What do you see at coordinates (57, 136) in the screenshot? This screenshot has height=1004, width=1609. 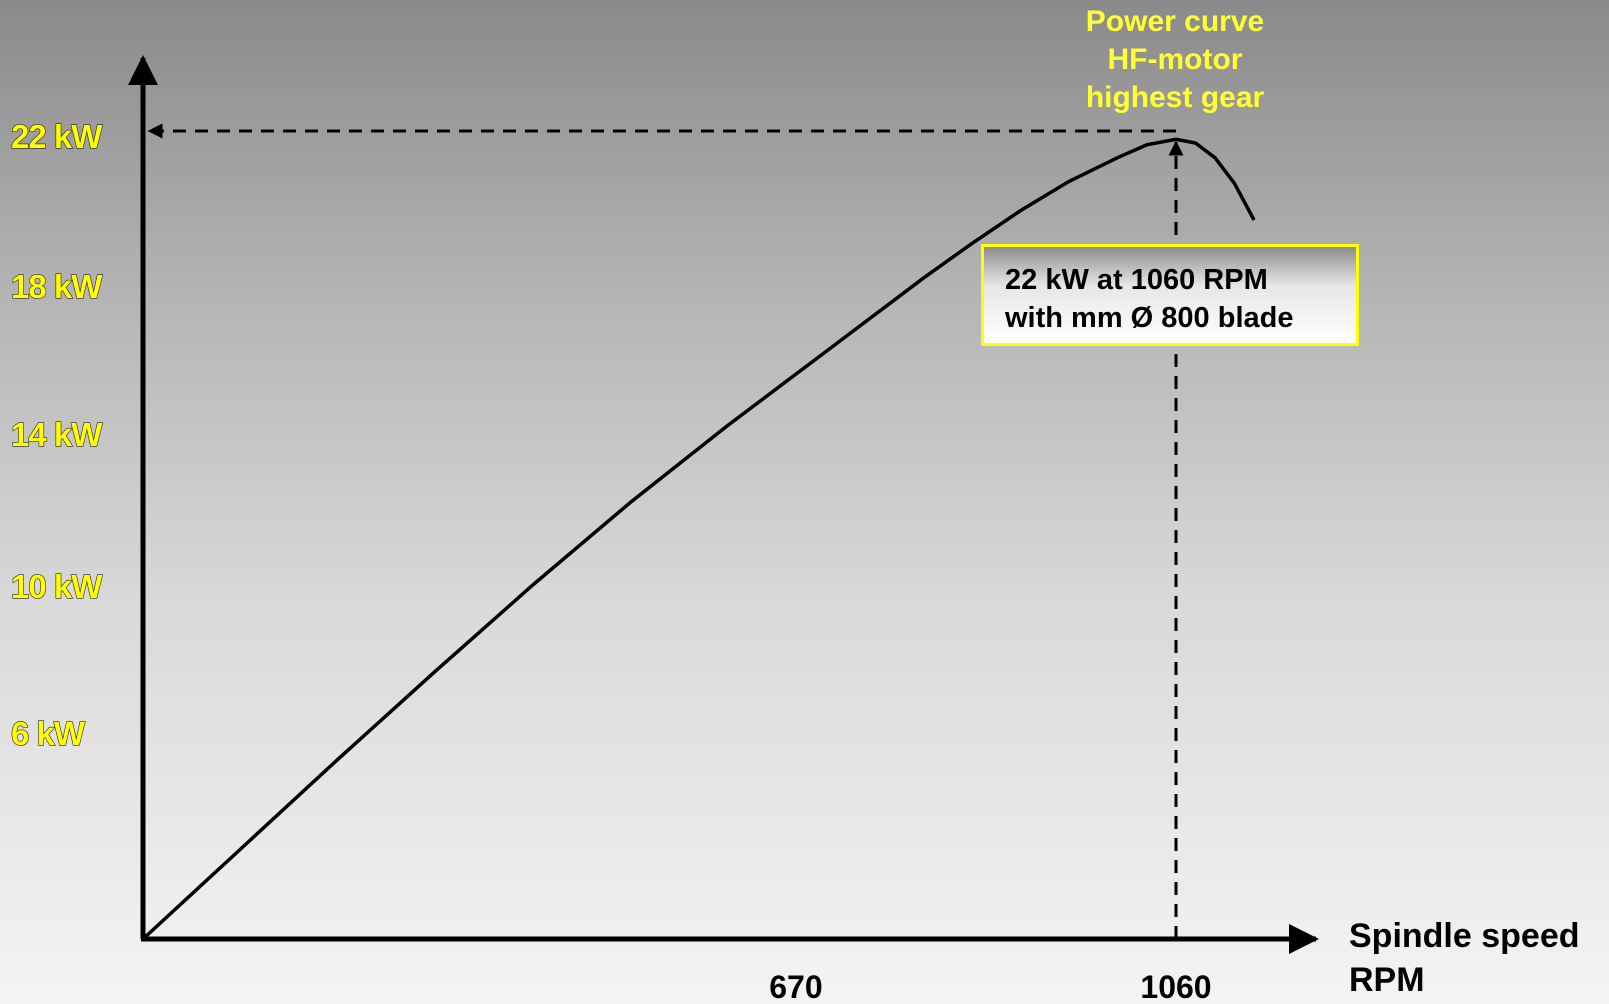 I see `y-tick-label: 22 kW` at bounding box center [57, 136].